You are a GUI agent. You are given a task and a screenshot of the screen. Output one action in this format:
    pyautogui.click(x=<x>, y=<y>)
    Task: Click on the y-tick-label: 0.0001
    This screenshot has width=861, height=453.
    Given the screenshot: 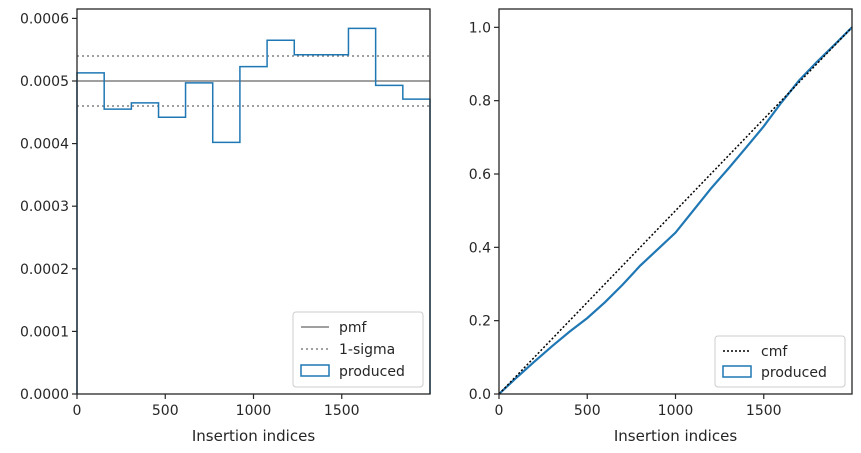 What is the action you would take?
    pyautogui.click(x=44, y=332)
    